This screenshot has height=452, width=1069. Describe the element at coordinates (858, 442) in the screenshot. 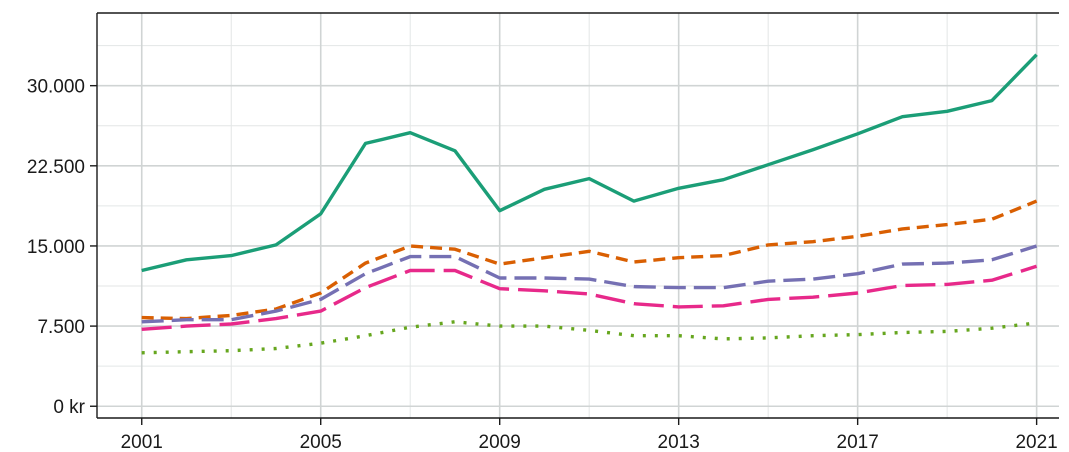

I see `x-tick-label: 2017` at that location.